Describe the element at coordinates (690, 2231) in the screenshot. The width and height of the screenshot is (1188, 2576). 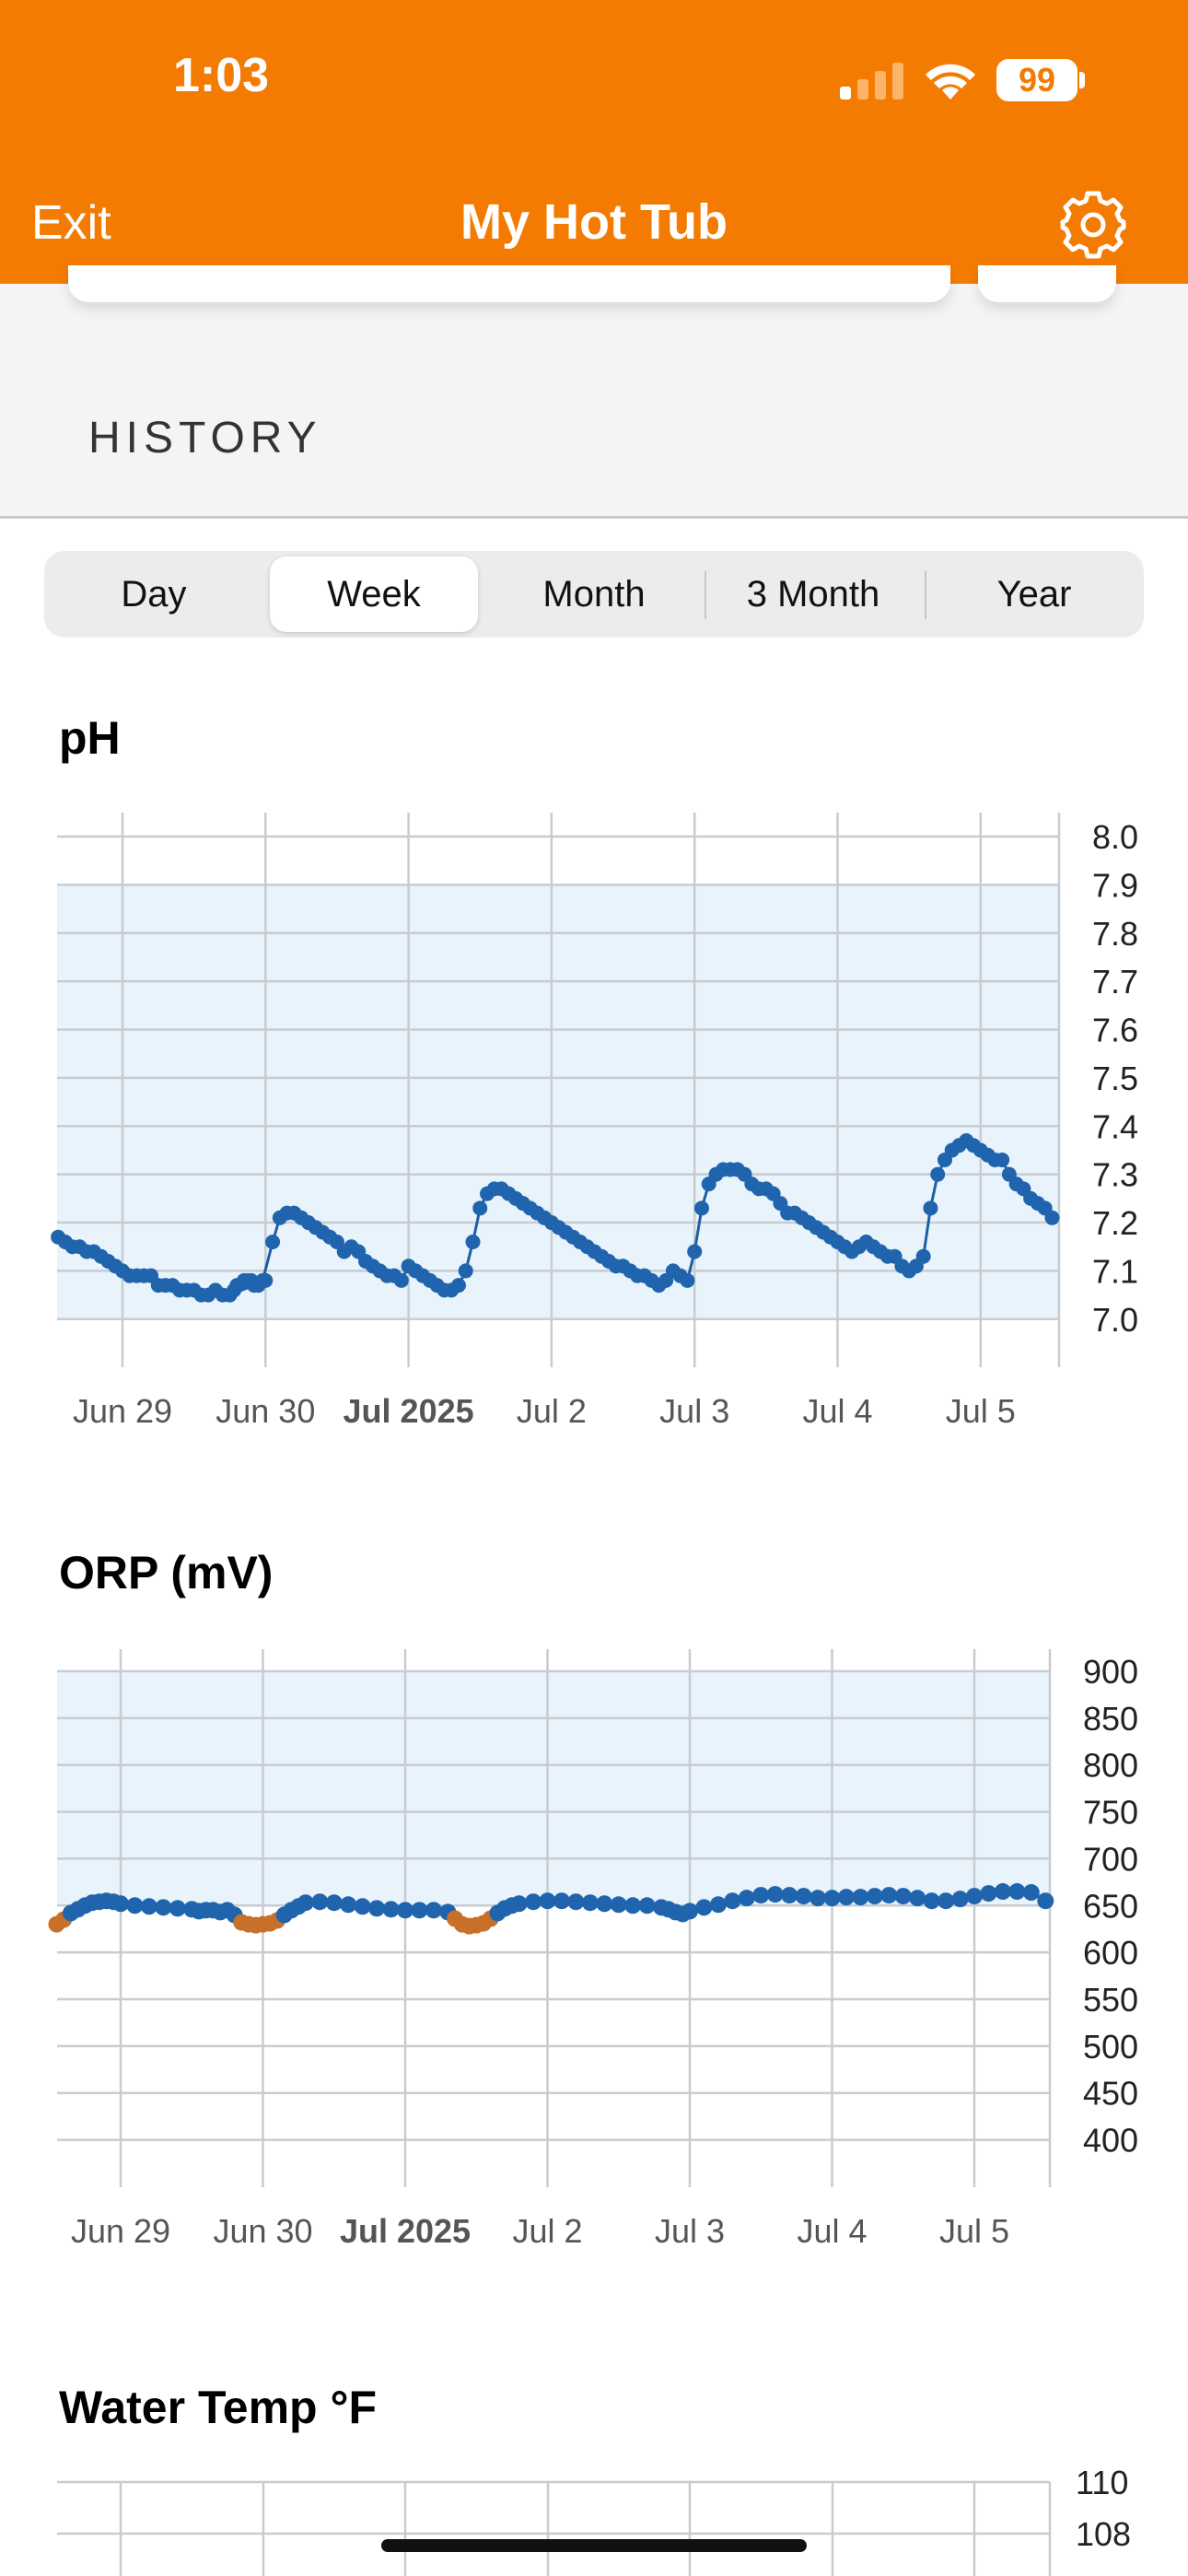
I see `x-tick-label: Jul 3` at that location.